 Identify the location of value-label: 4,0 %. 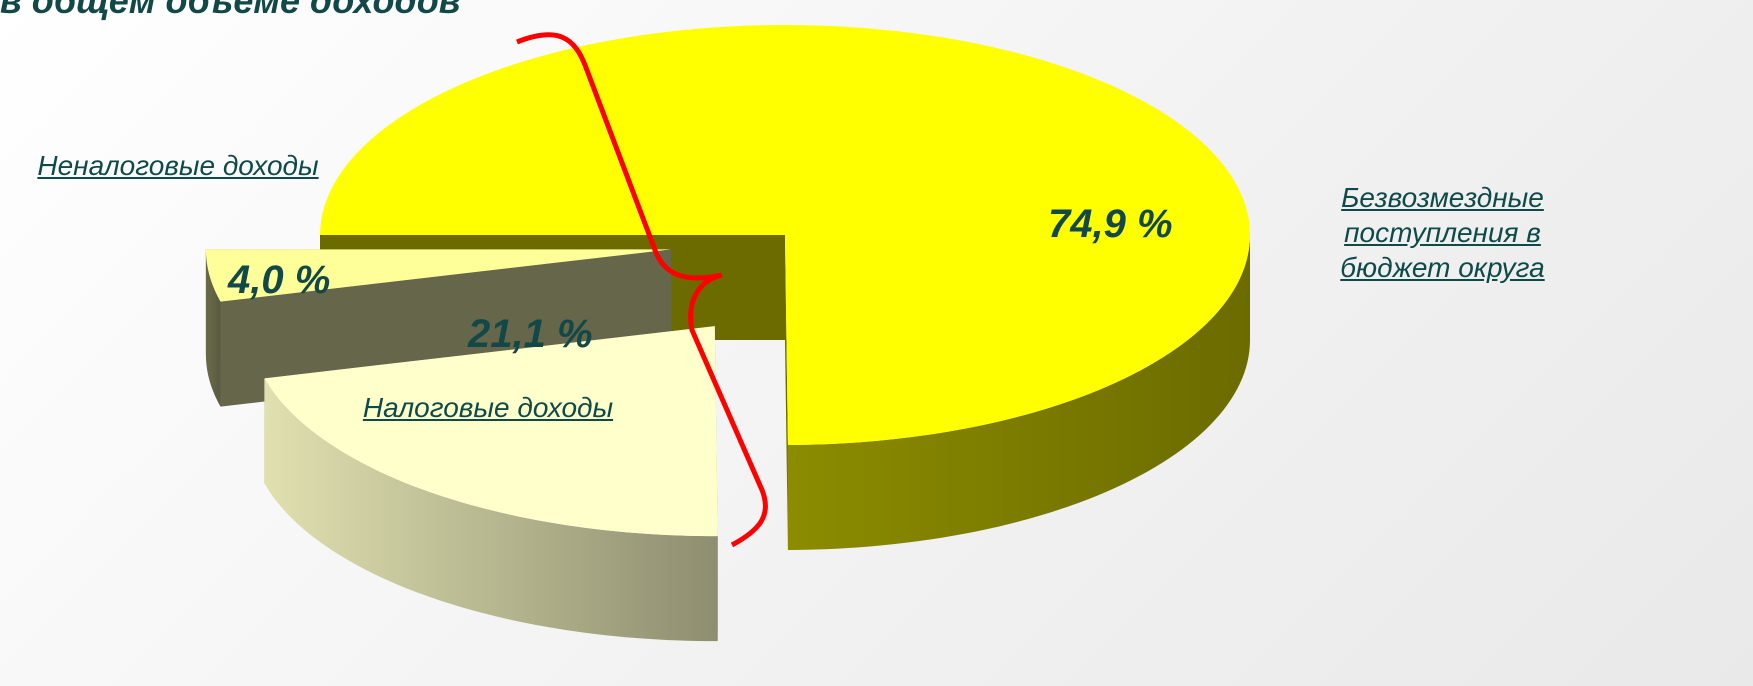
(279, 280).